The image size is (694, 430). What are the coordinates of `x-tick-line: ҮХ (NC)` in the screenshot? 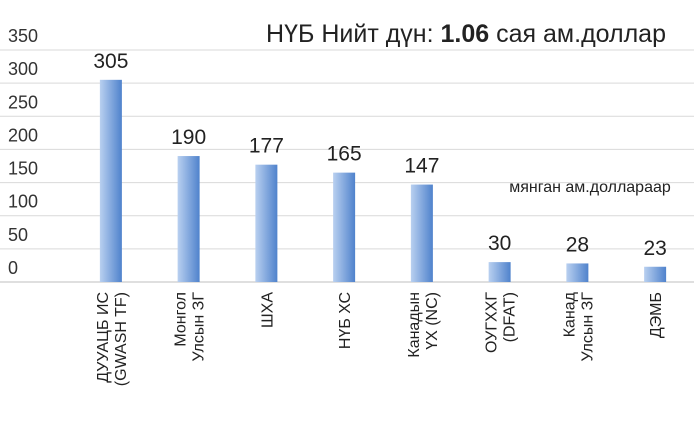 It's located at (432, 321).